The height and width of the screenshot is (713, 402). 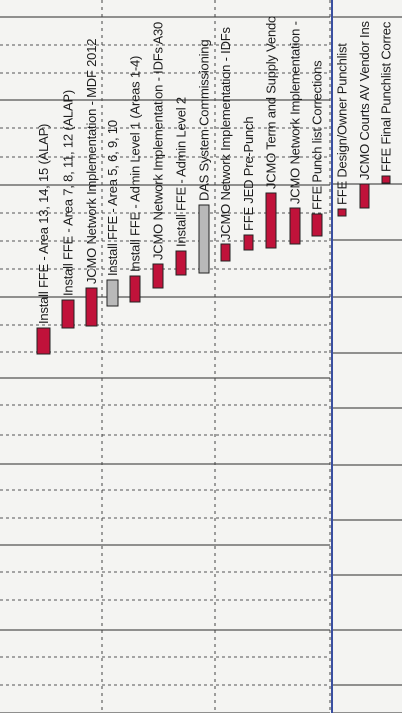 What do you see at coordinates (112, 198) in the screenshot?
I see `task-label: Install FFE - Area 5, 6, 9, 10` at bounding box center [112, 198].